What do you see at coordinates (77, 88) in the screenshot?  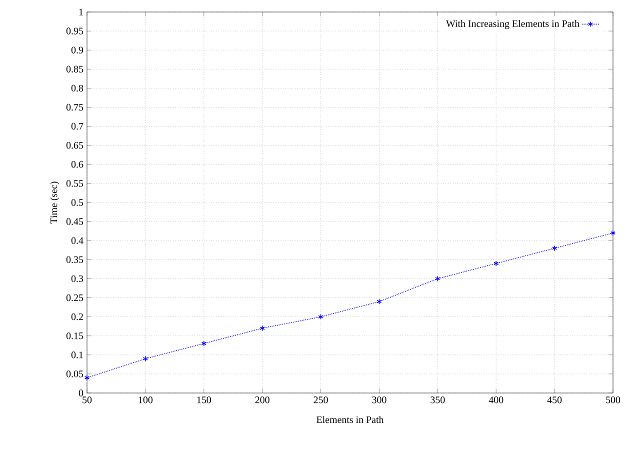 I see `y-tick-label: 0.8` at bounding box center [77, 88].